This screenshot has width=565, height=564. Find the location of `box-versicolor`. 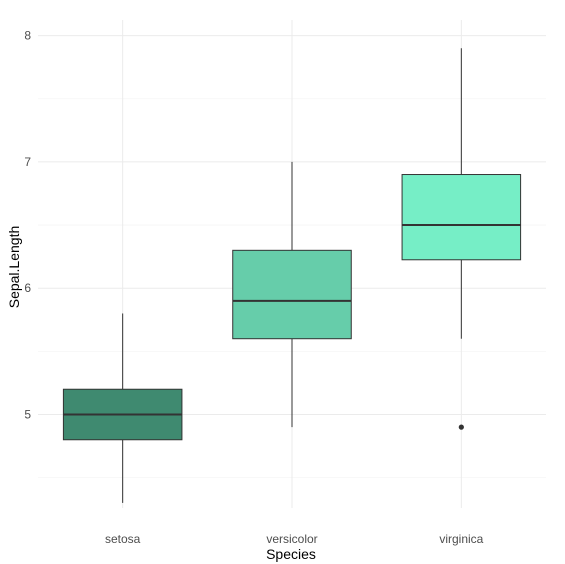

box-versicolor is located at coordinates (292, 294).